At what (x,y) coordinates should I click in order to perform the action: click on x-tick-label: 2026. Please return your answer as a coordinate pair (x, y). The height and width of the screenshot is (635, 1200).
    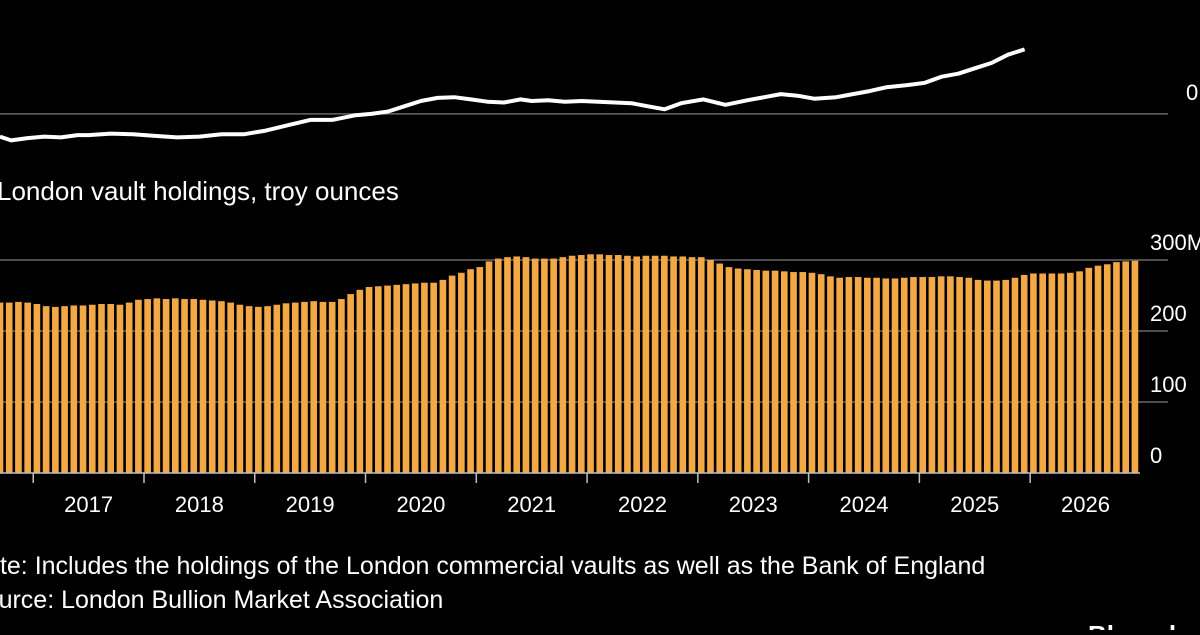
    Looking at the image, I should click on (1085, 504).